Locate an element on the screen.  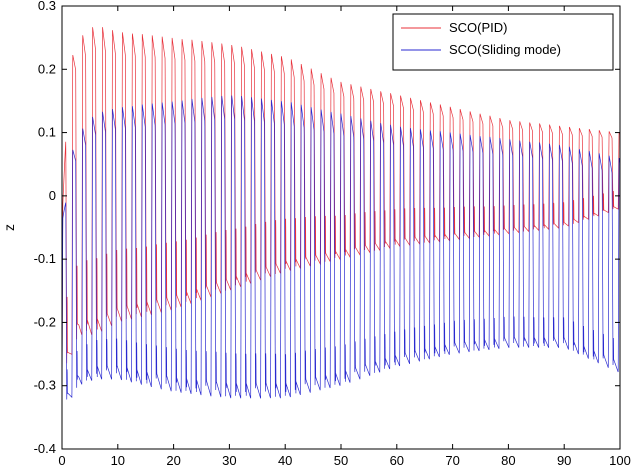
legend-label-2: SCO(Sliding mode) is located at coordinates (505, 49).